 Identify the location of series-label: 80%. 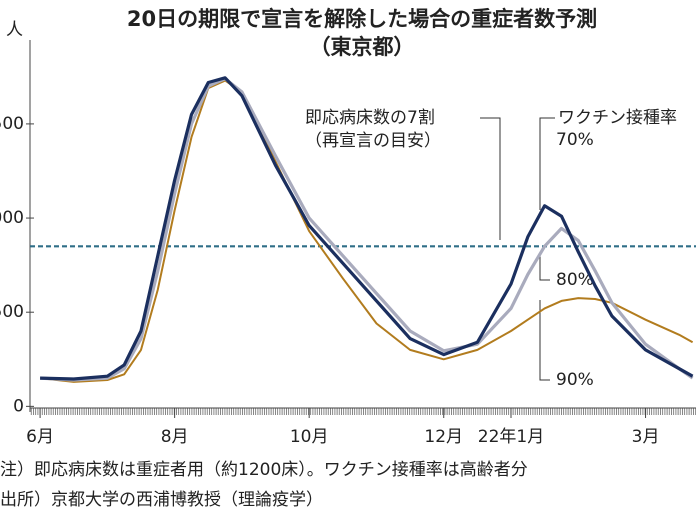
(575, 280).